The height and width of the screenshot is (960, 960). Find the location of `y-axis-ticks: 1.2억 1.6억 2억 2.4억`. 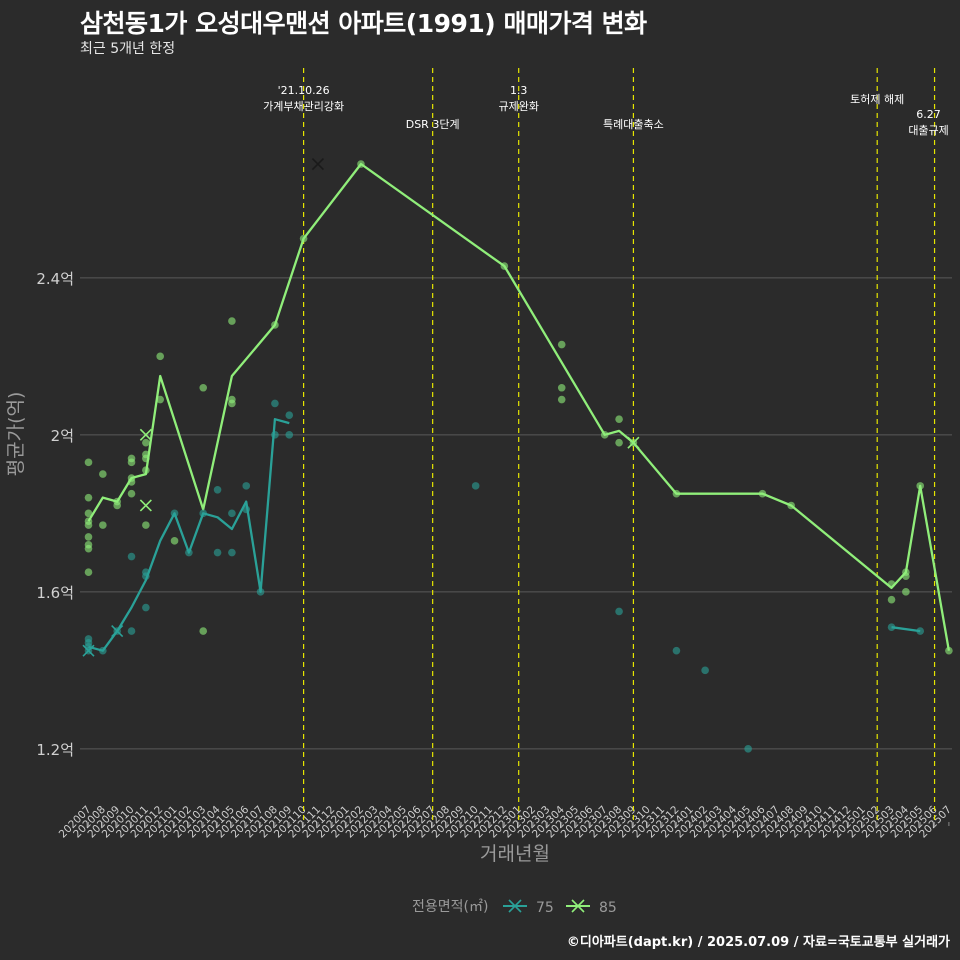

y-axis-ticks: 1.2억 1.6억 2억 2.4억 is located at coordinates (55, 514).